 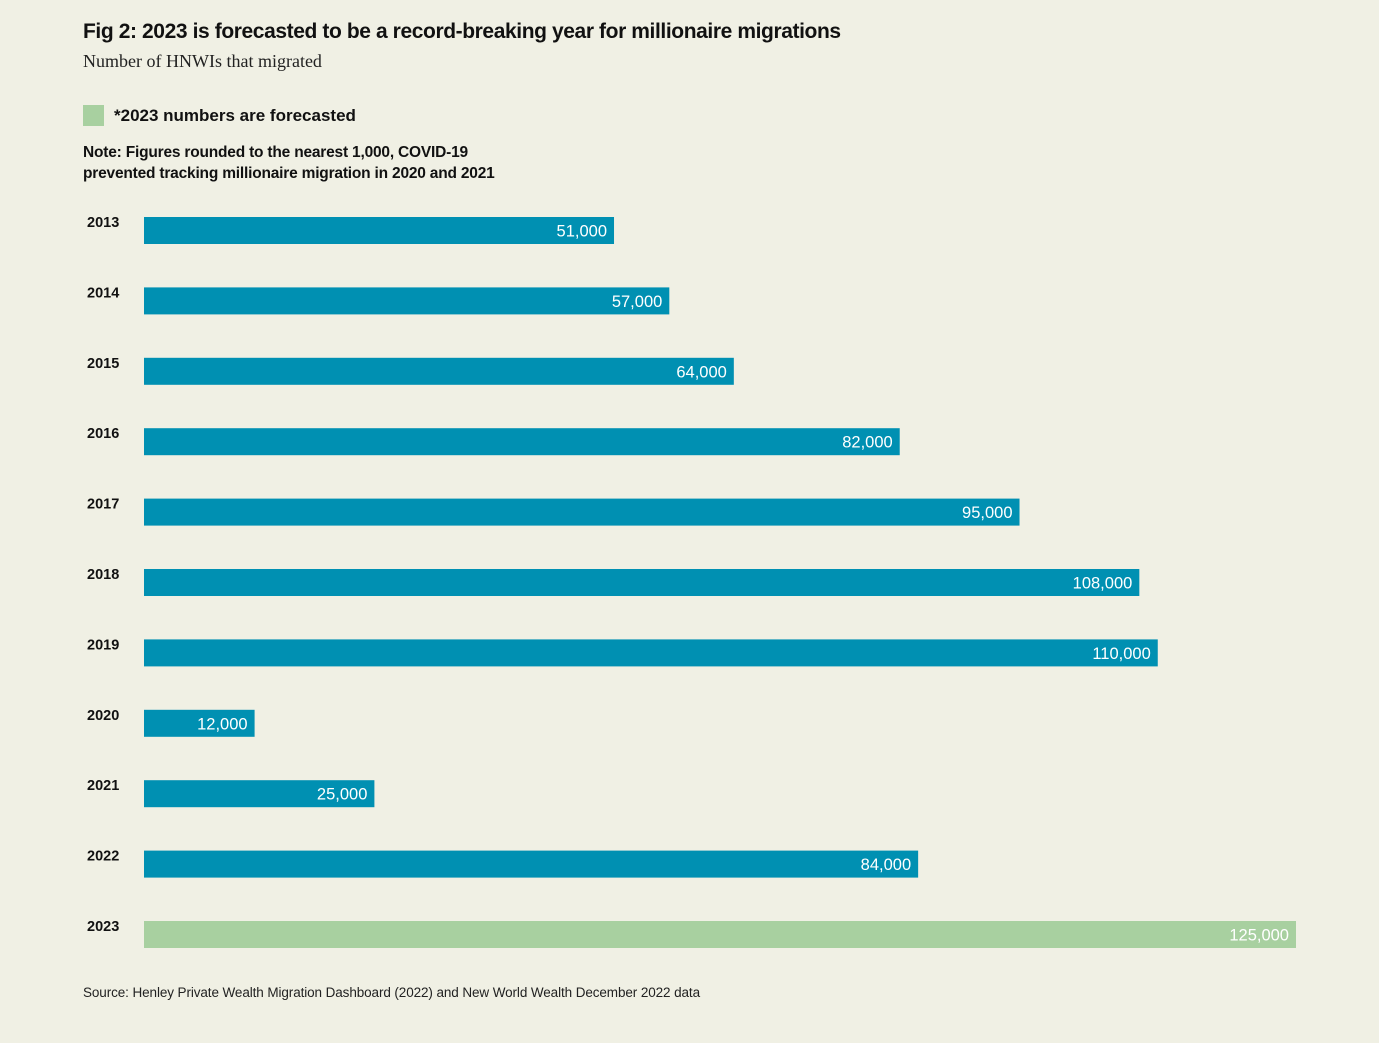 I want to click on legend-label-forecast: *2023 numbers are forecasted, so click(x=235, y=115).